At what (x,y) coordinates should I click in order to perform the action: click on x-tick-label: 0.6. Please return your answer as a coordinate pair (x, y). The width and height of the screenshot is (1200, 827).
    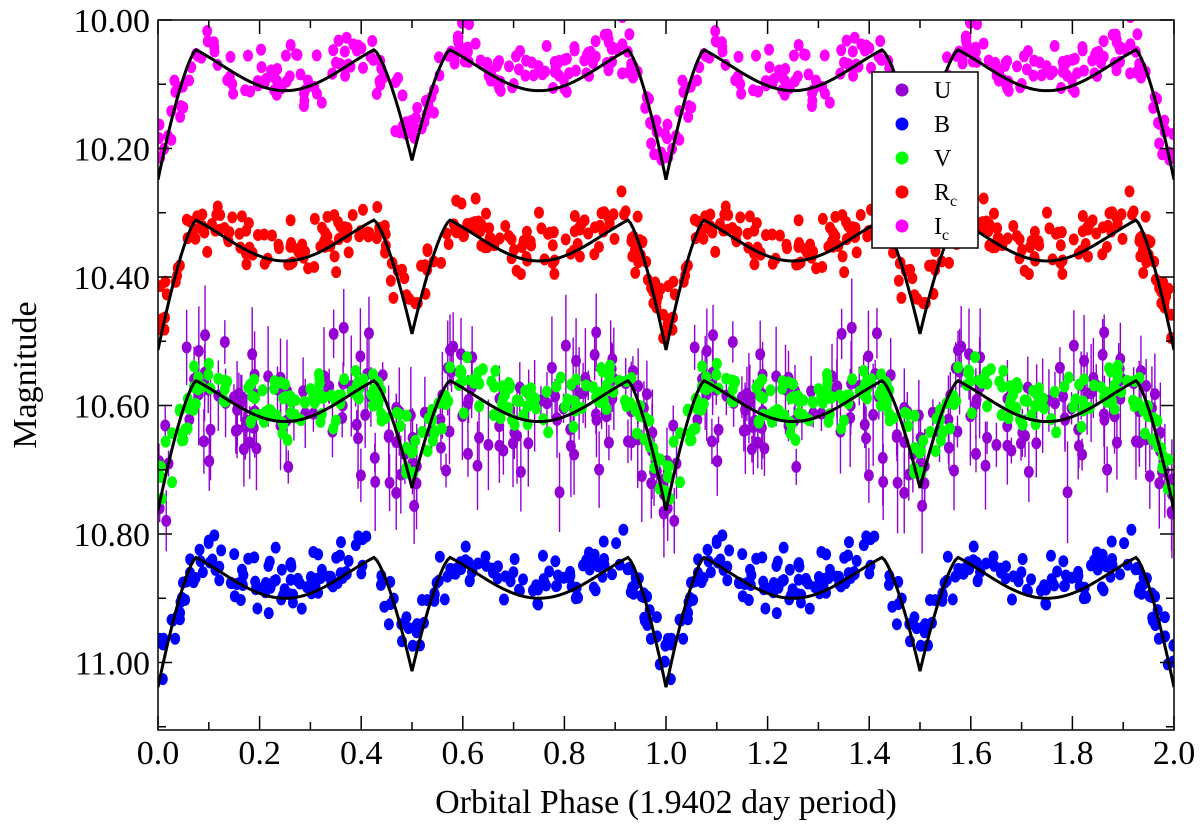
    Looking at the image, I should click on (463, 753).